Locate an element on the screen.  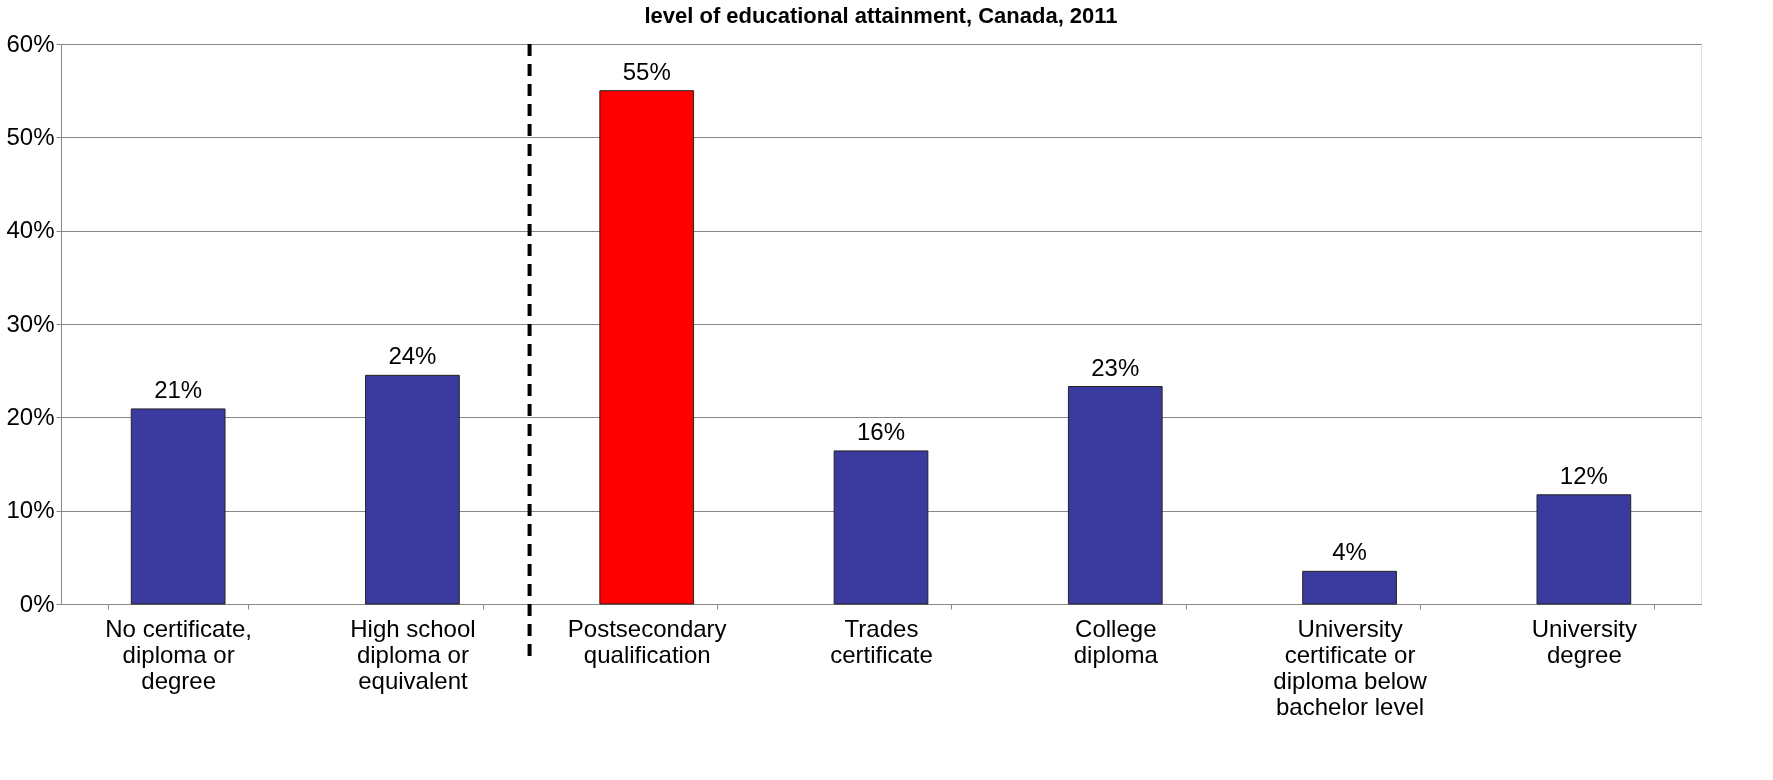
y-tick-label: 60% is located at coordinates (30, 43).